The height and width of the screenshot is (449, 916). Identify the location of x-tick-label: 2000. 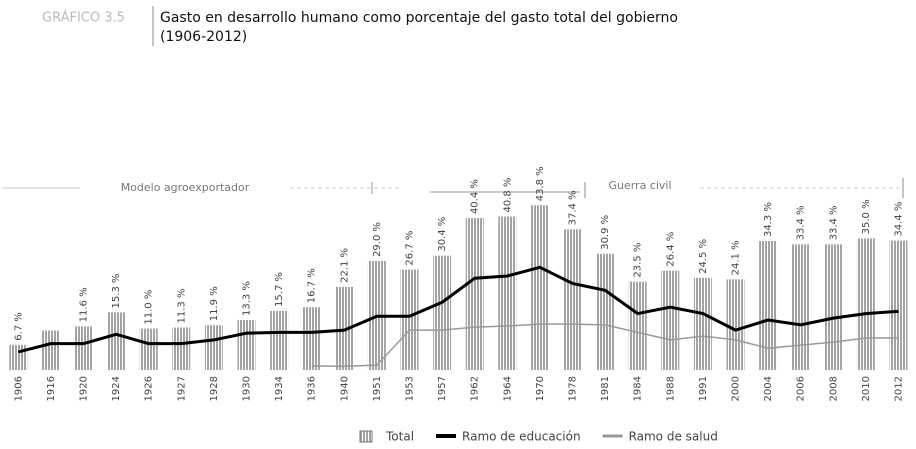
(736, 388).